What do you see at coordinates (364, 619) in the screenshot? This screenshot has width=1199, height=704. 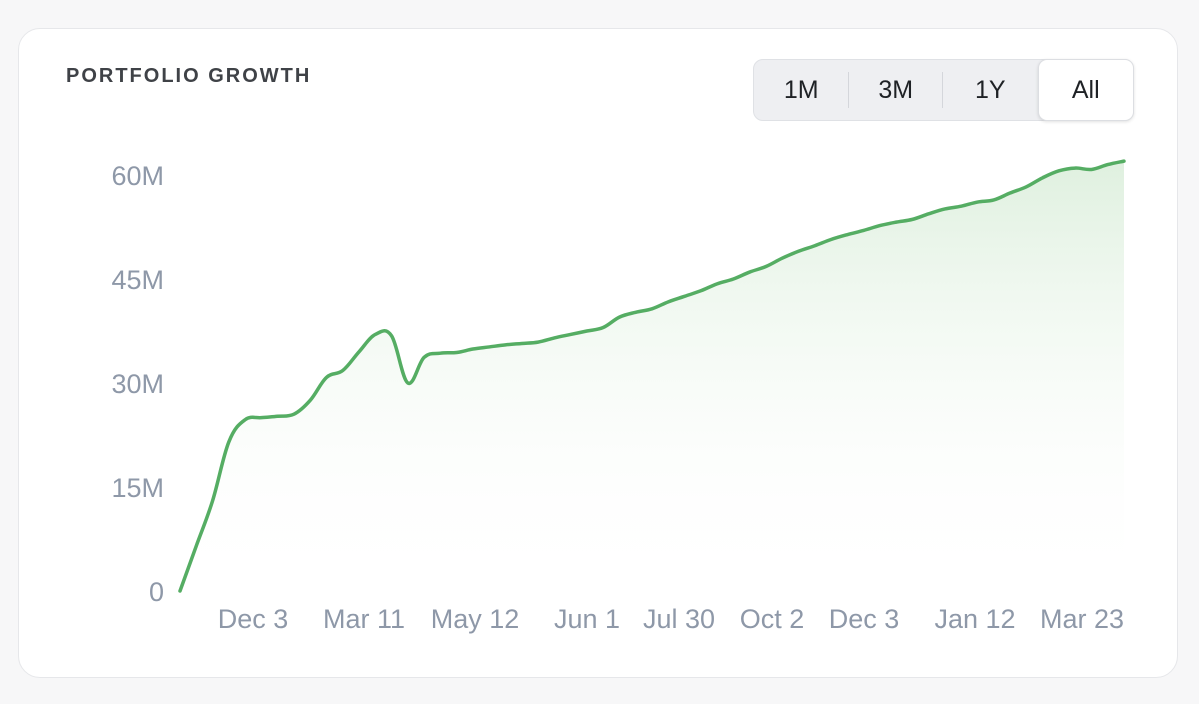 I see `x-tick-label: Mar 11` at bounding box center [364, 619].